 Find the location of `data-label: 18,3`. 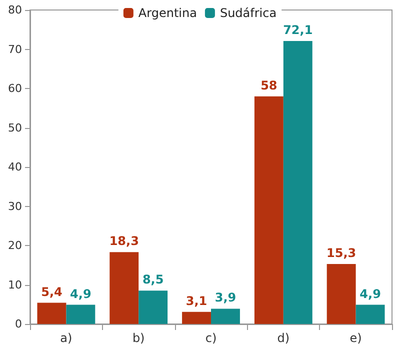

data-label: 18,3 is located at coordinates (124, 241).